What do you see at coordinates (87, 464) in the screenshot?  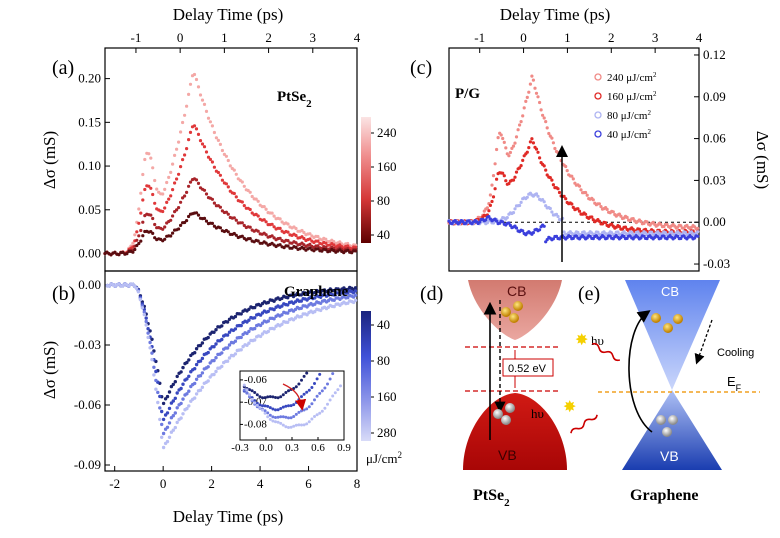 I see `panel-b-ytick-label: -0.09` at bounding box center [87, 464].